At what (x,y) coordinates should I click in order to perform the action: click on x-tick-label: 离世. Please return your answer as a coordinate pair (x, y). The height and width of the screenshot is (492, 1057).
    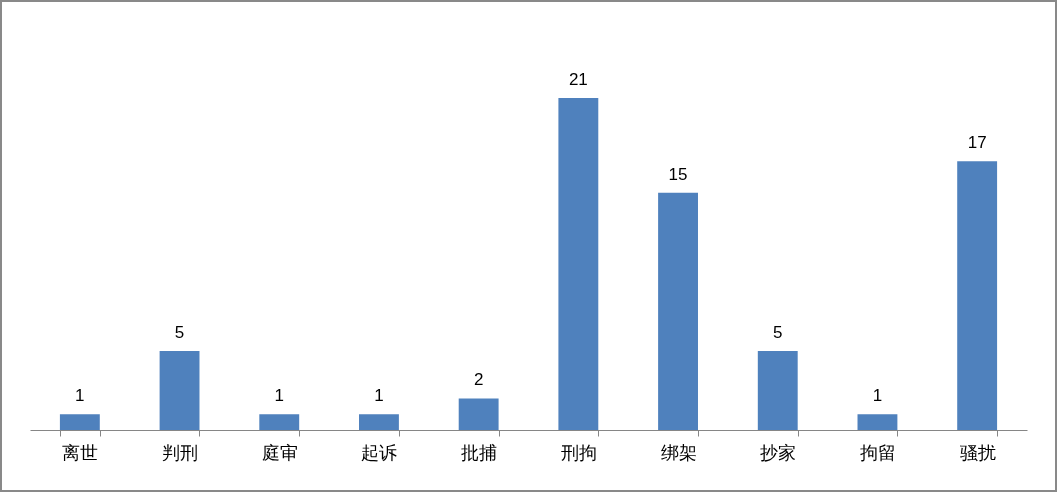
    Looking at the image, I should click on (80, 452).